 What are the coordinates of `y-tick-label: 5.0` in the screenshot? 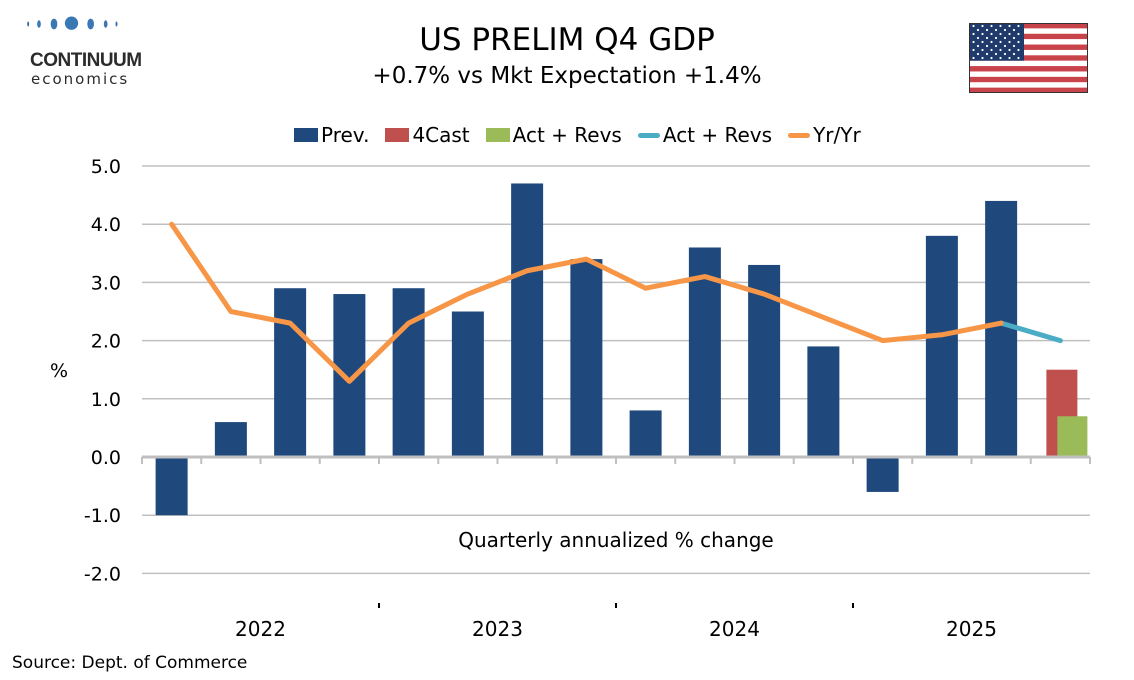 It's located at (106, 167).